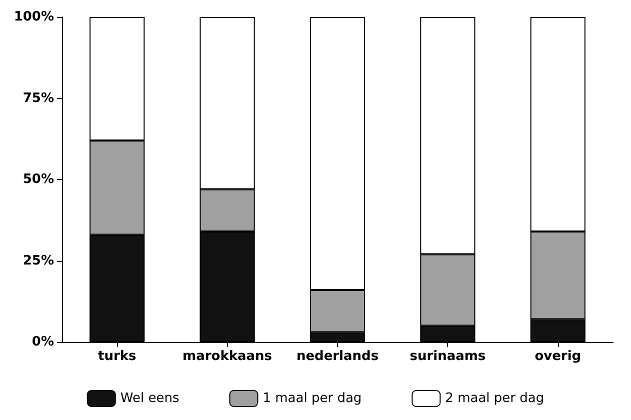 This screenshot has height=420, width=631. What do you see at coordinates (337, 356) in the screenshot?
I see `x-tick-label: nederlands` at bounding box center [337, 356].